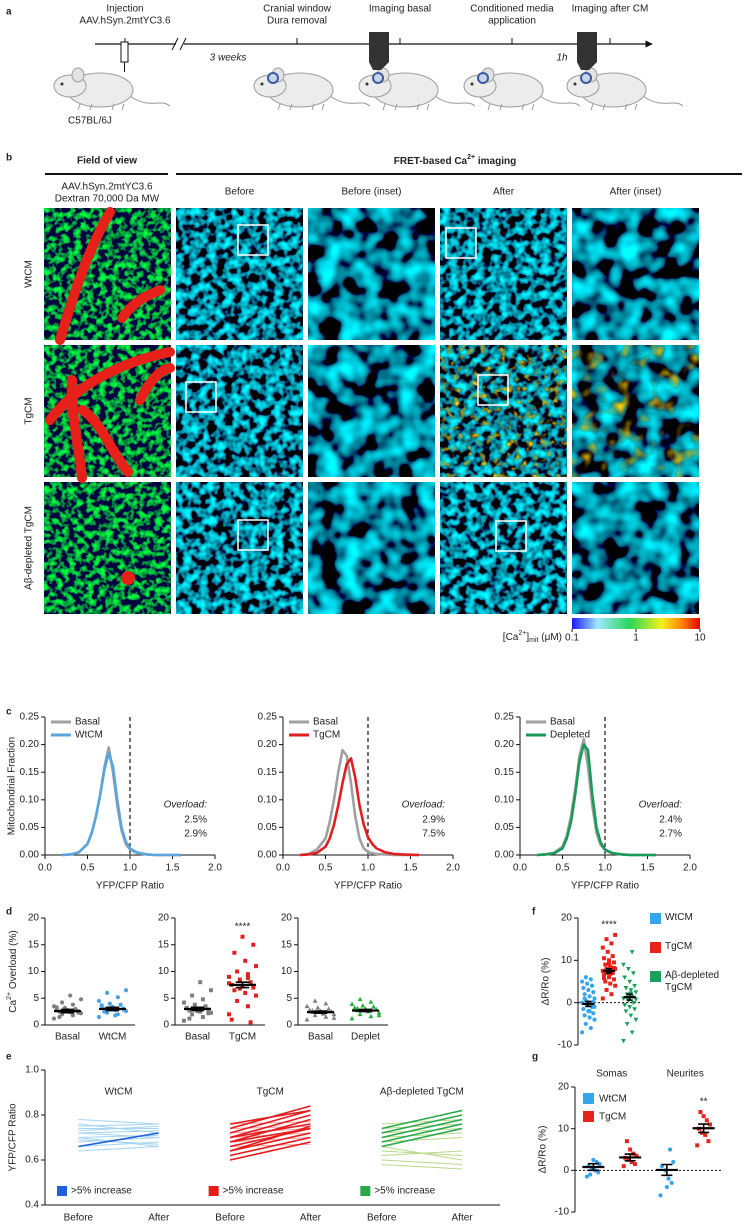 This screenshot has height=1229, width=752. What do you see at coordinates (679, 917) in the screenshot?
I see `legend-label: WtCM` at bounding box center [679, 917].